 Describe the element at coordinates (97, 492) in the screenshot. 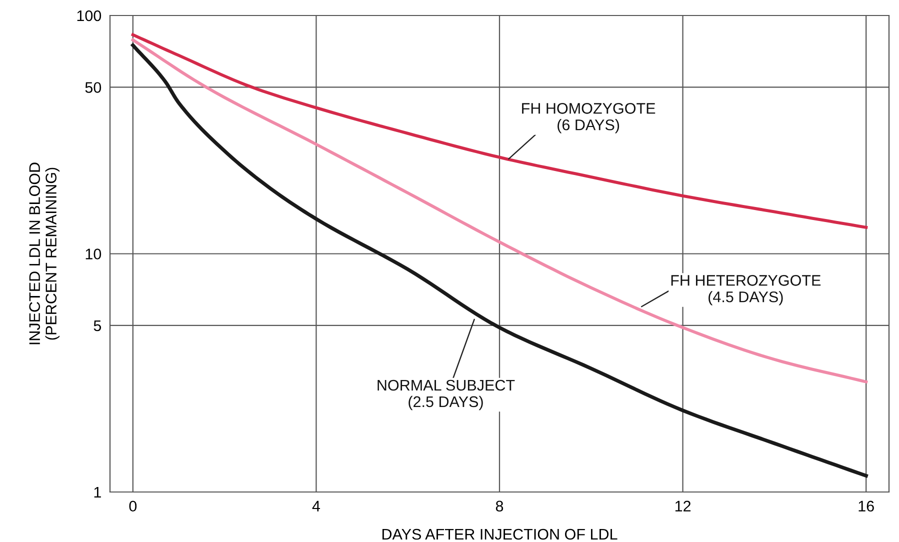

I see `y-tick-label: 1` at that location.